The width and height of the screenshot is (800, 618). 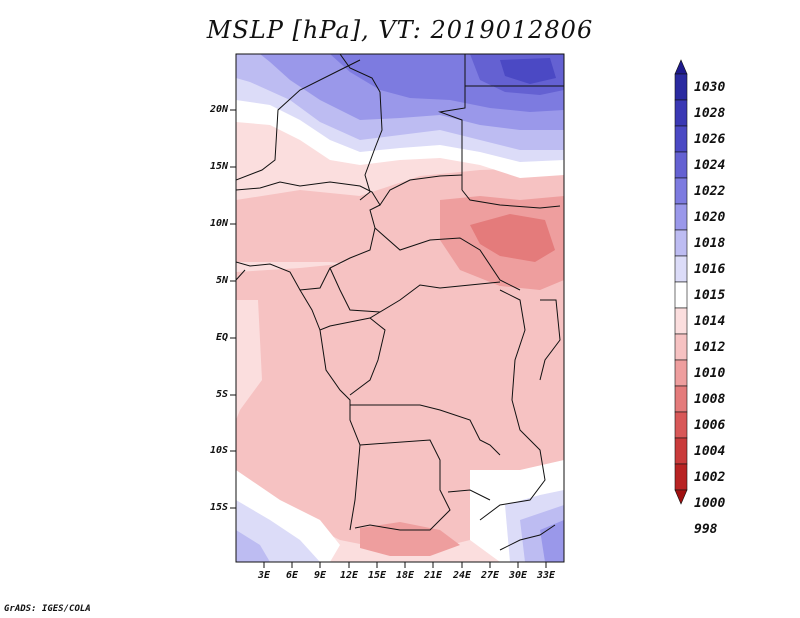 What do you see at coordinates (218, 223) in the screenshot?
I see `lat-label-10n: 10N` at bounding box center [218, 223].